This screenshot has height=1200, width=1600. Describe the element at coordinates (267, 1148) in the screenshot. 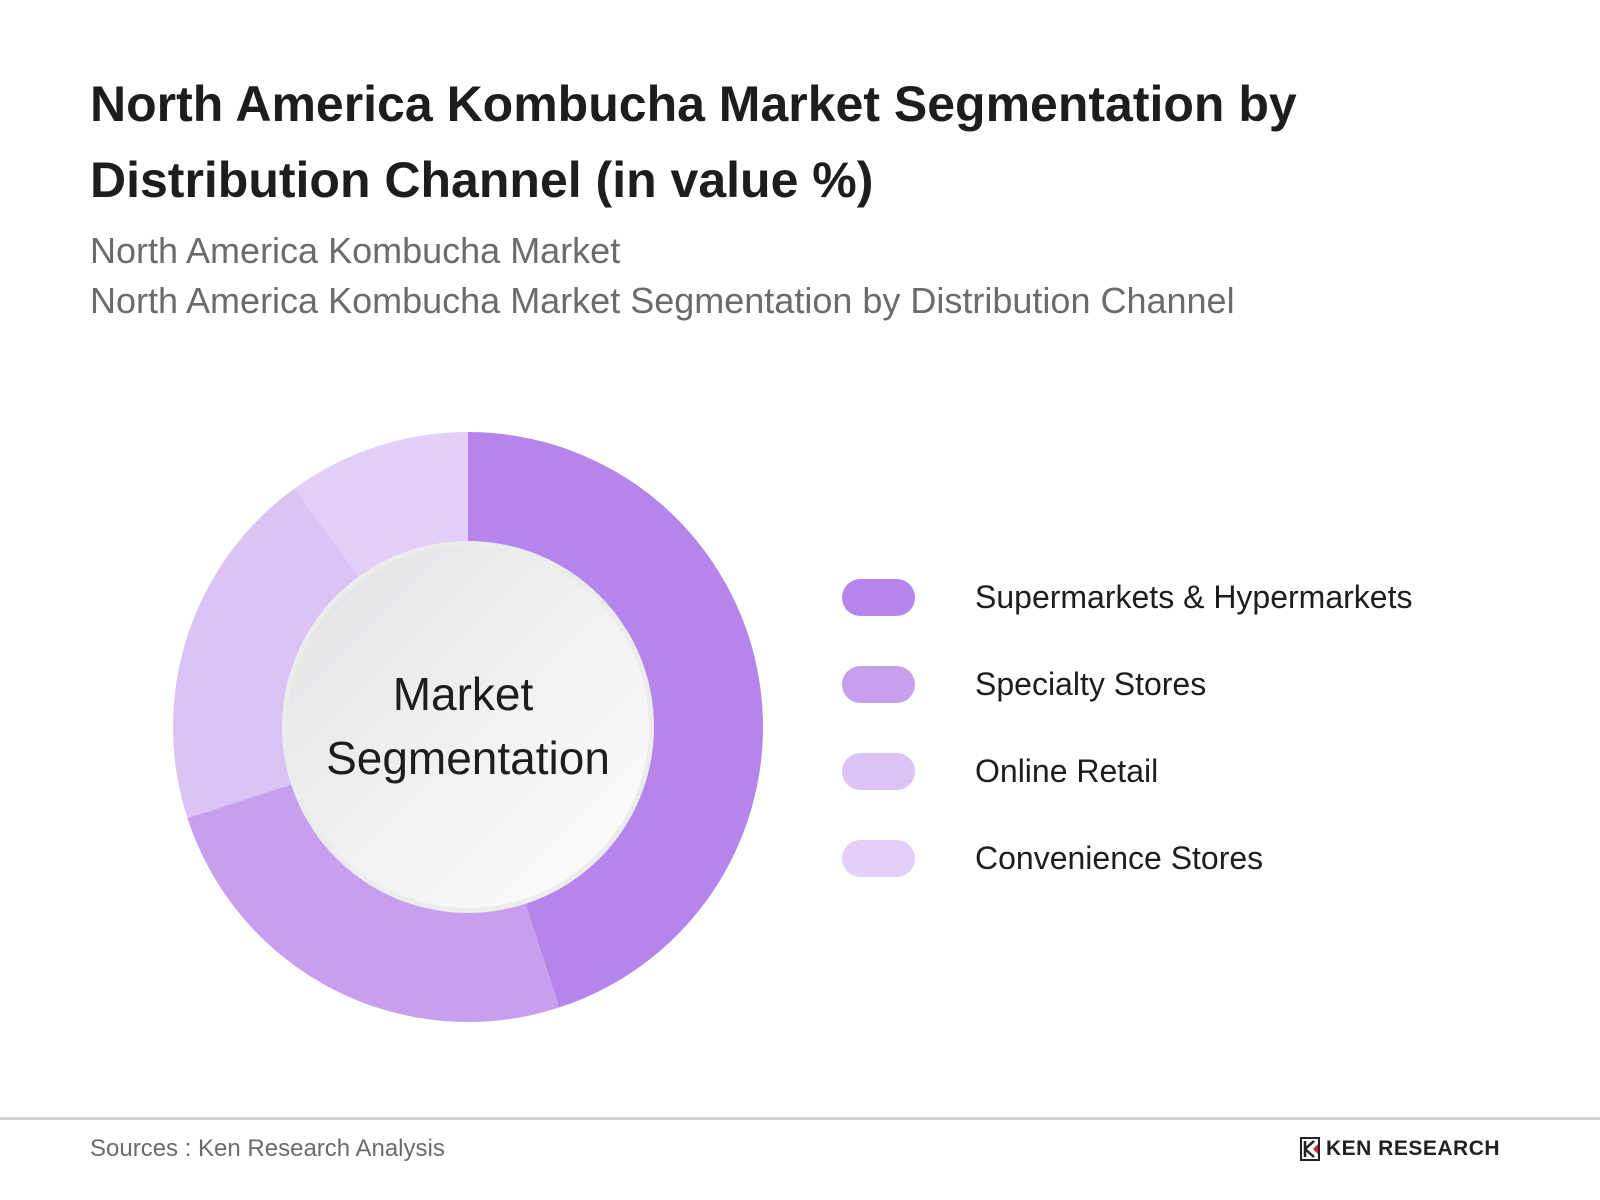

I see `source-note: Sources : Ken Research Analysis` at that location.